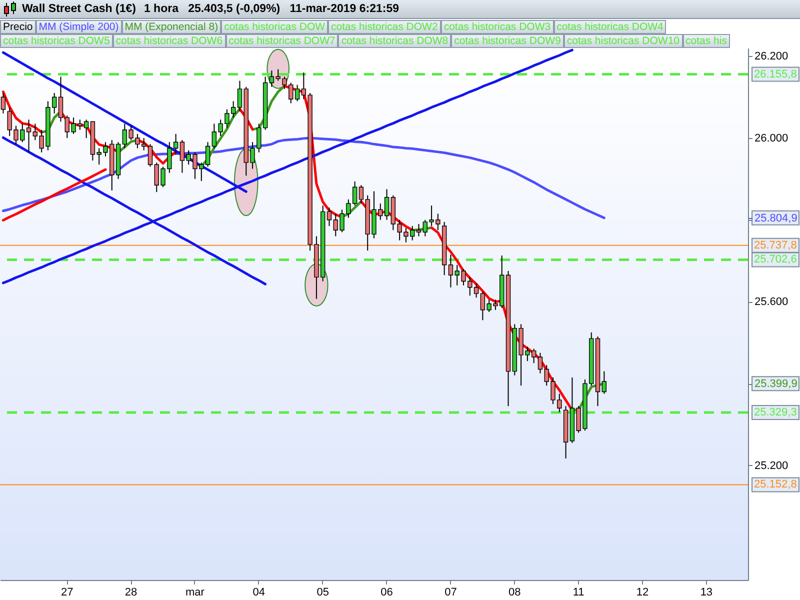 The height and width of the screenshot is (600, 800). What do you see at coordinates (771, 302) in the screenshot?
I see `y-tick-label: 25.600` at bounding box center [771, 302].